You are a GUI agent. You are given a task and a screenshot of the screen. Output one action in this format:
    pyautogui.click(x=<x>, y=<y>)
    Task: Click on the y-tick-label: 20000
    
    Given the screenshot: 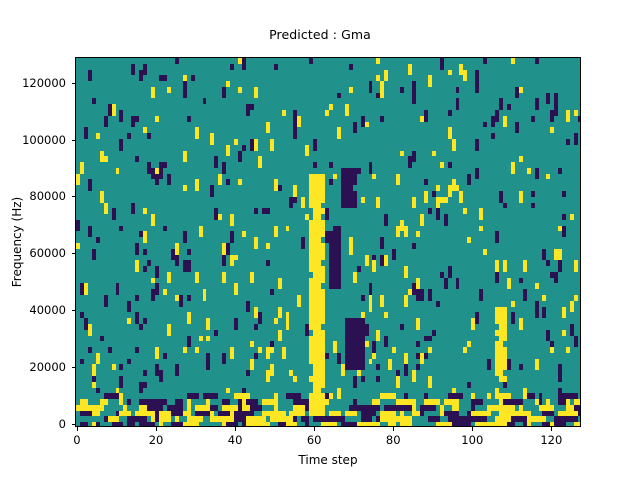 What is the action you would take?
    pyautogui.click(x=47, y=367)
    